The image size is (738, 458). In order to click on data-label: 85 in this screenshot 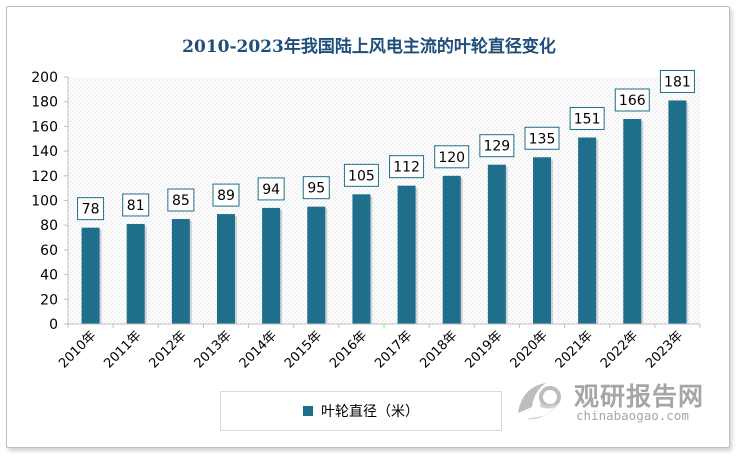, I will do `click(181, 201)`.